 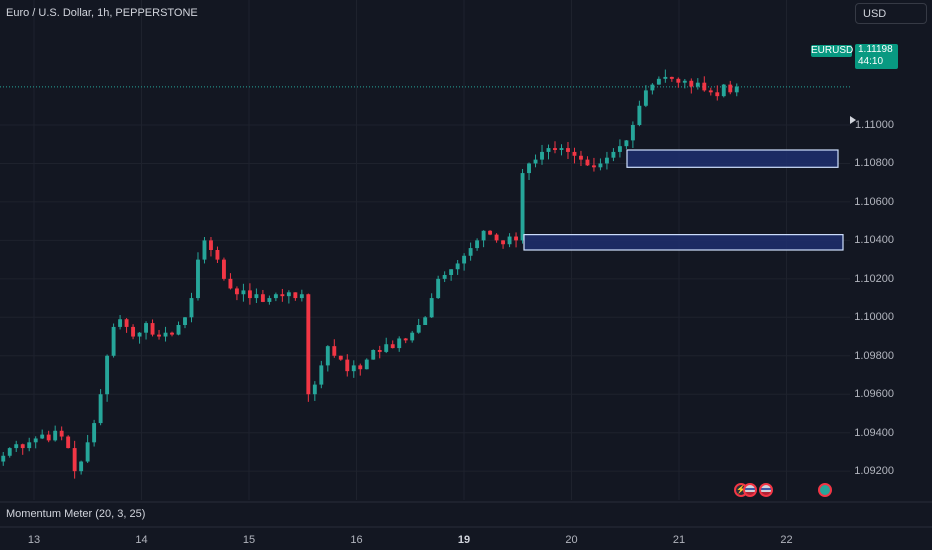 What do you see at coordinates (786, 540) in the screenshot?
I see `date-label: 22` at bounding box center [786, 540].